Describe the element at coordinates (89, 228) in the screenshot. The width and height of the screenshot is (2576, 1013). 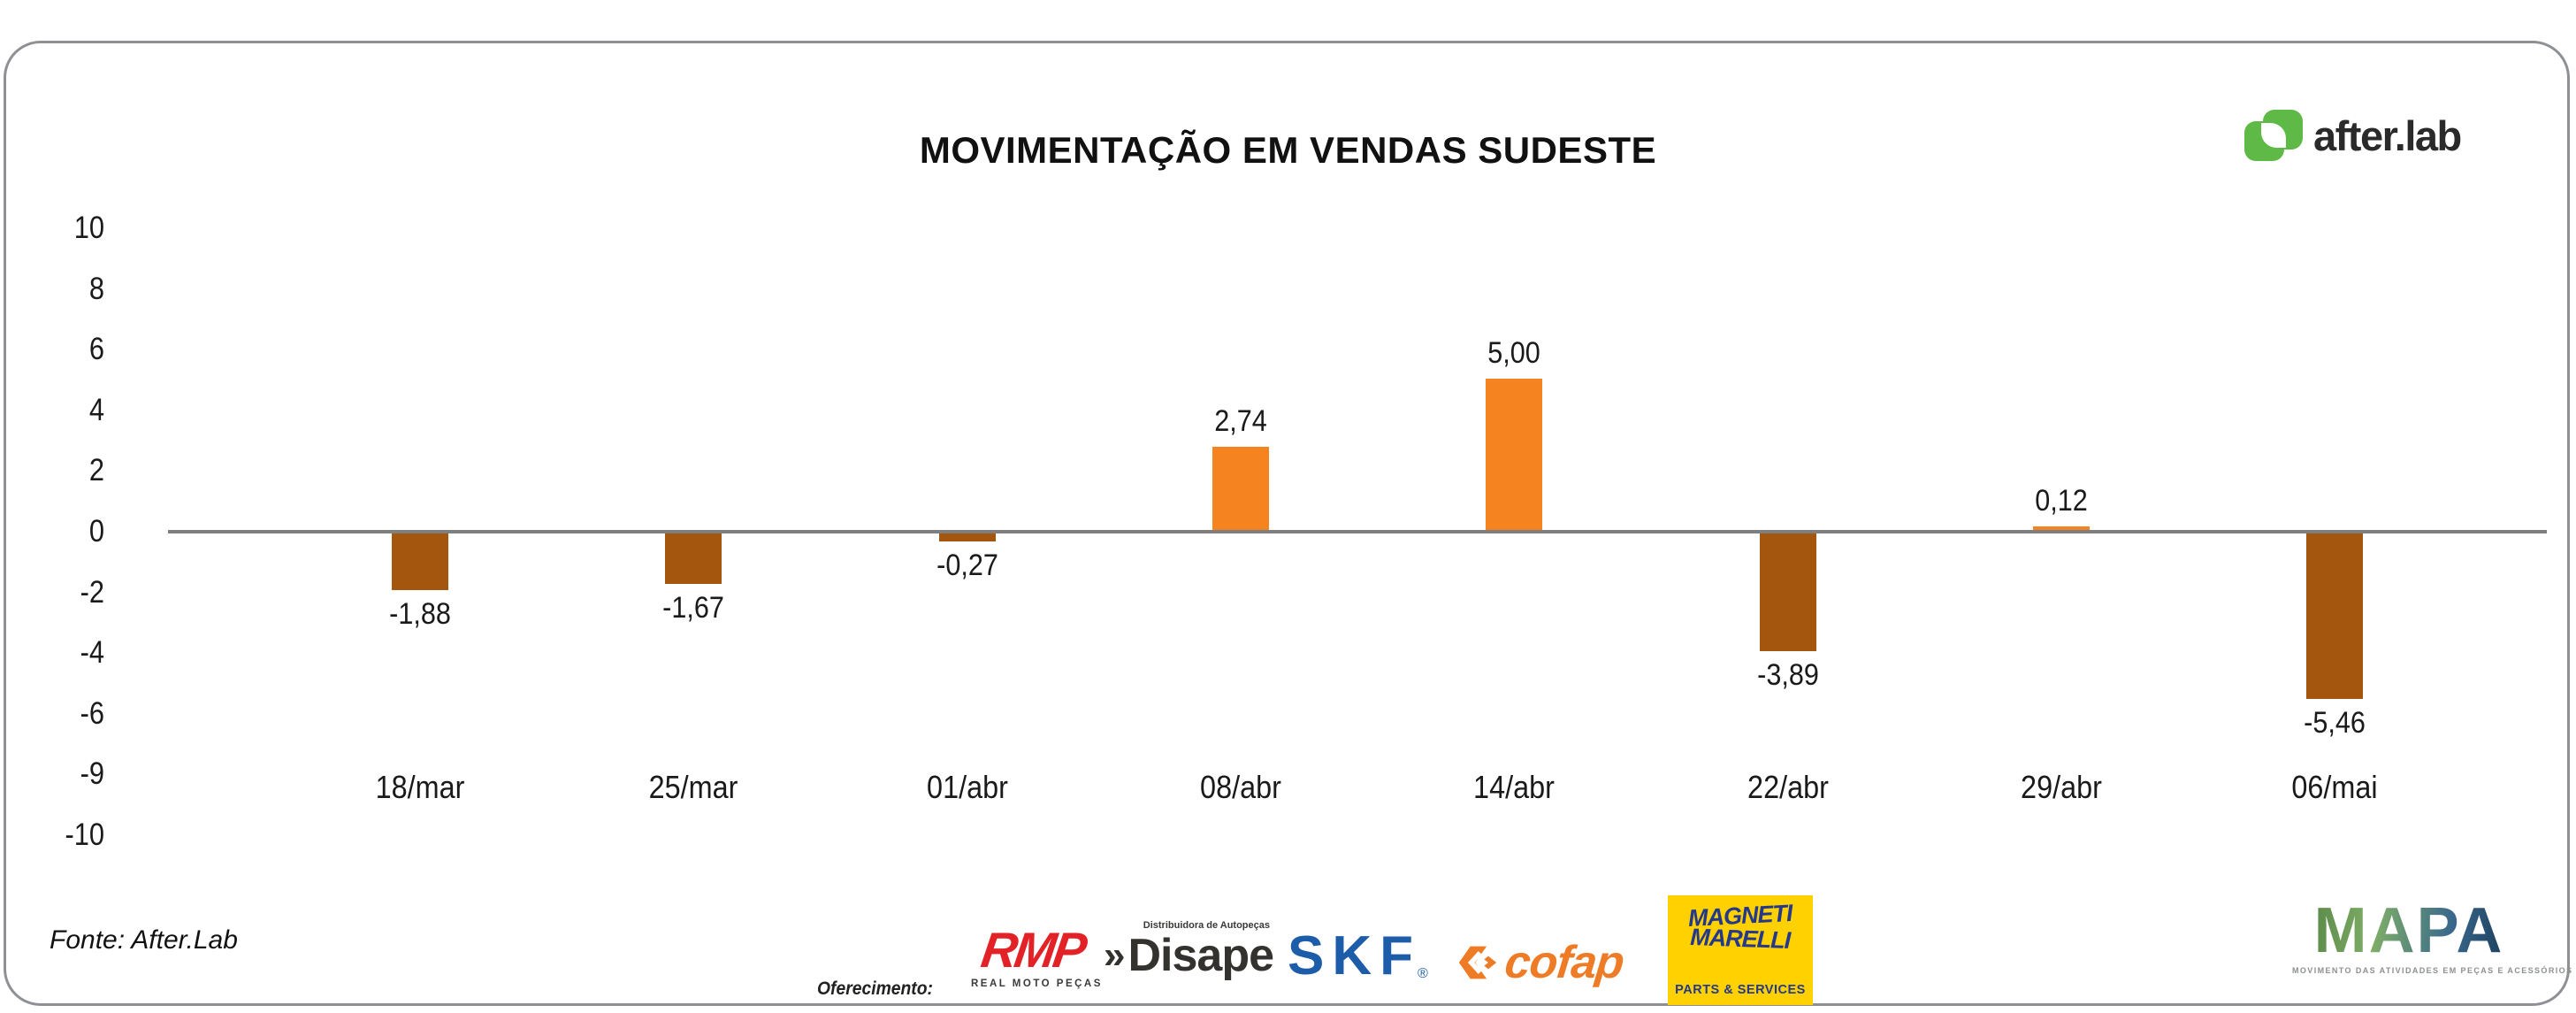
I see `y-axis-tick-label: 10` at that location.